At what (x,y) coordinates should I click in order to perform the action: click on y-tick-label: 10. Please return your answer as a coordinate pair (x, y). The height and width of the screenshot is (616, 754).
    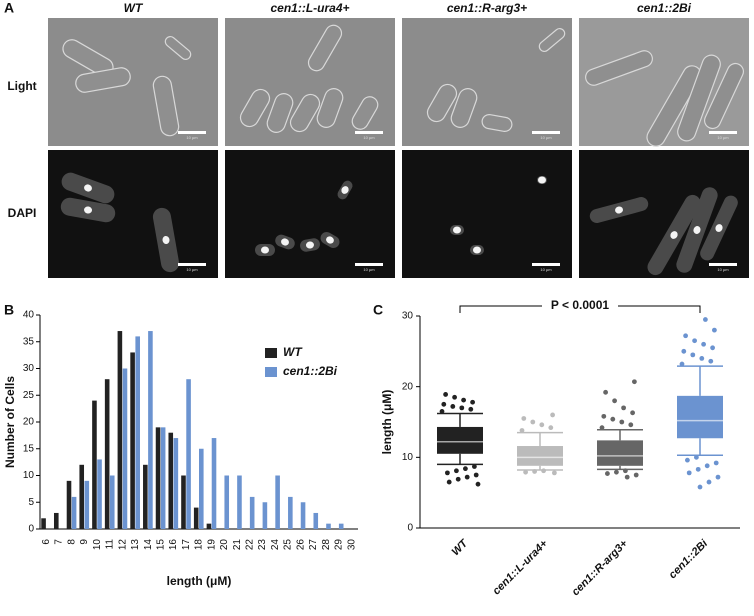
    Looking at the image, I should click on (408, 457).